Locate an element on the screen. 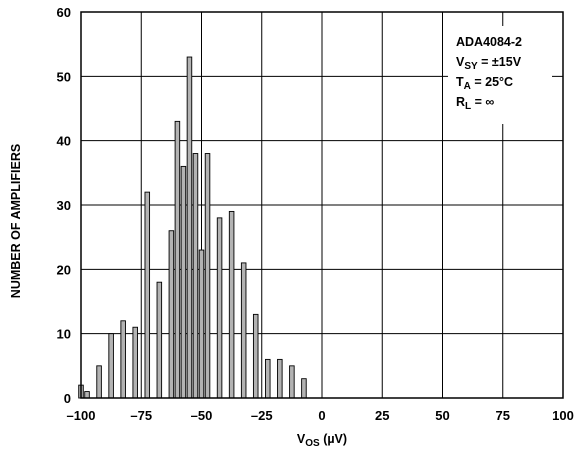 The image size is (578, 455). x-tick-label: 25 is located at coordinates (382, 415).